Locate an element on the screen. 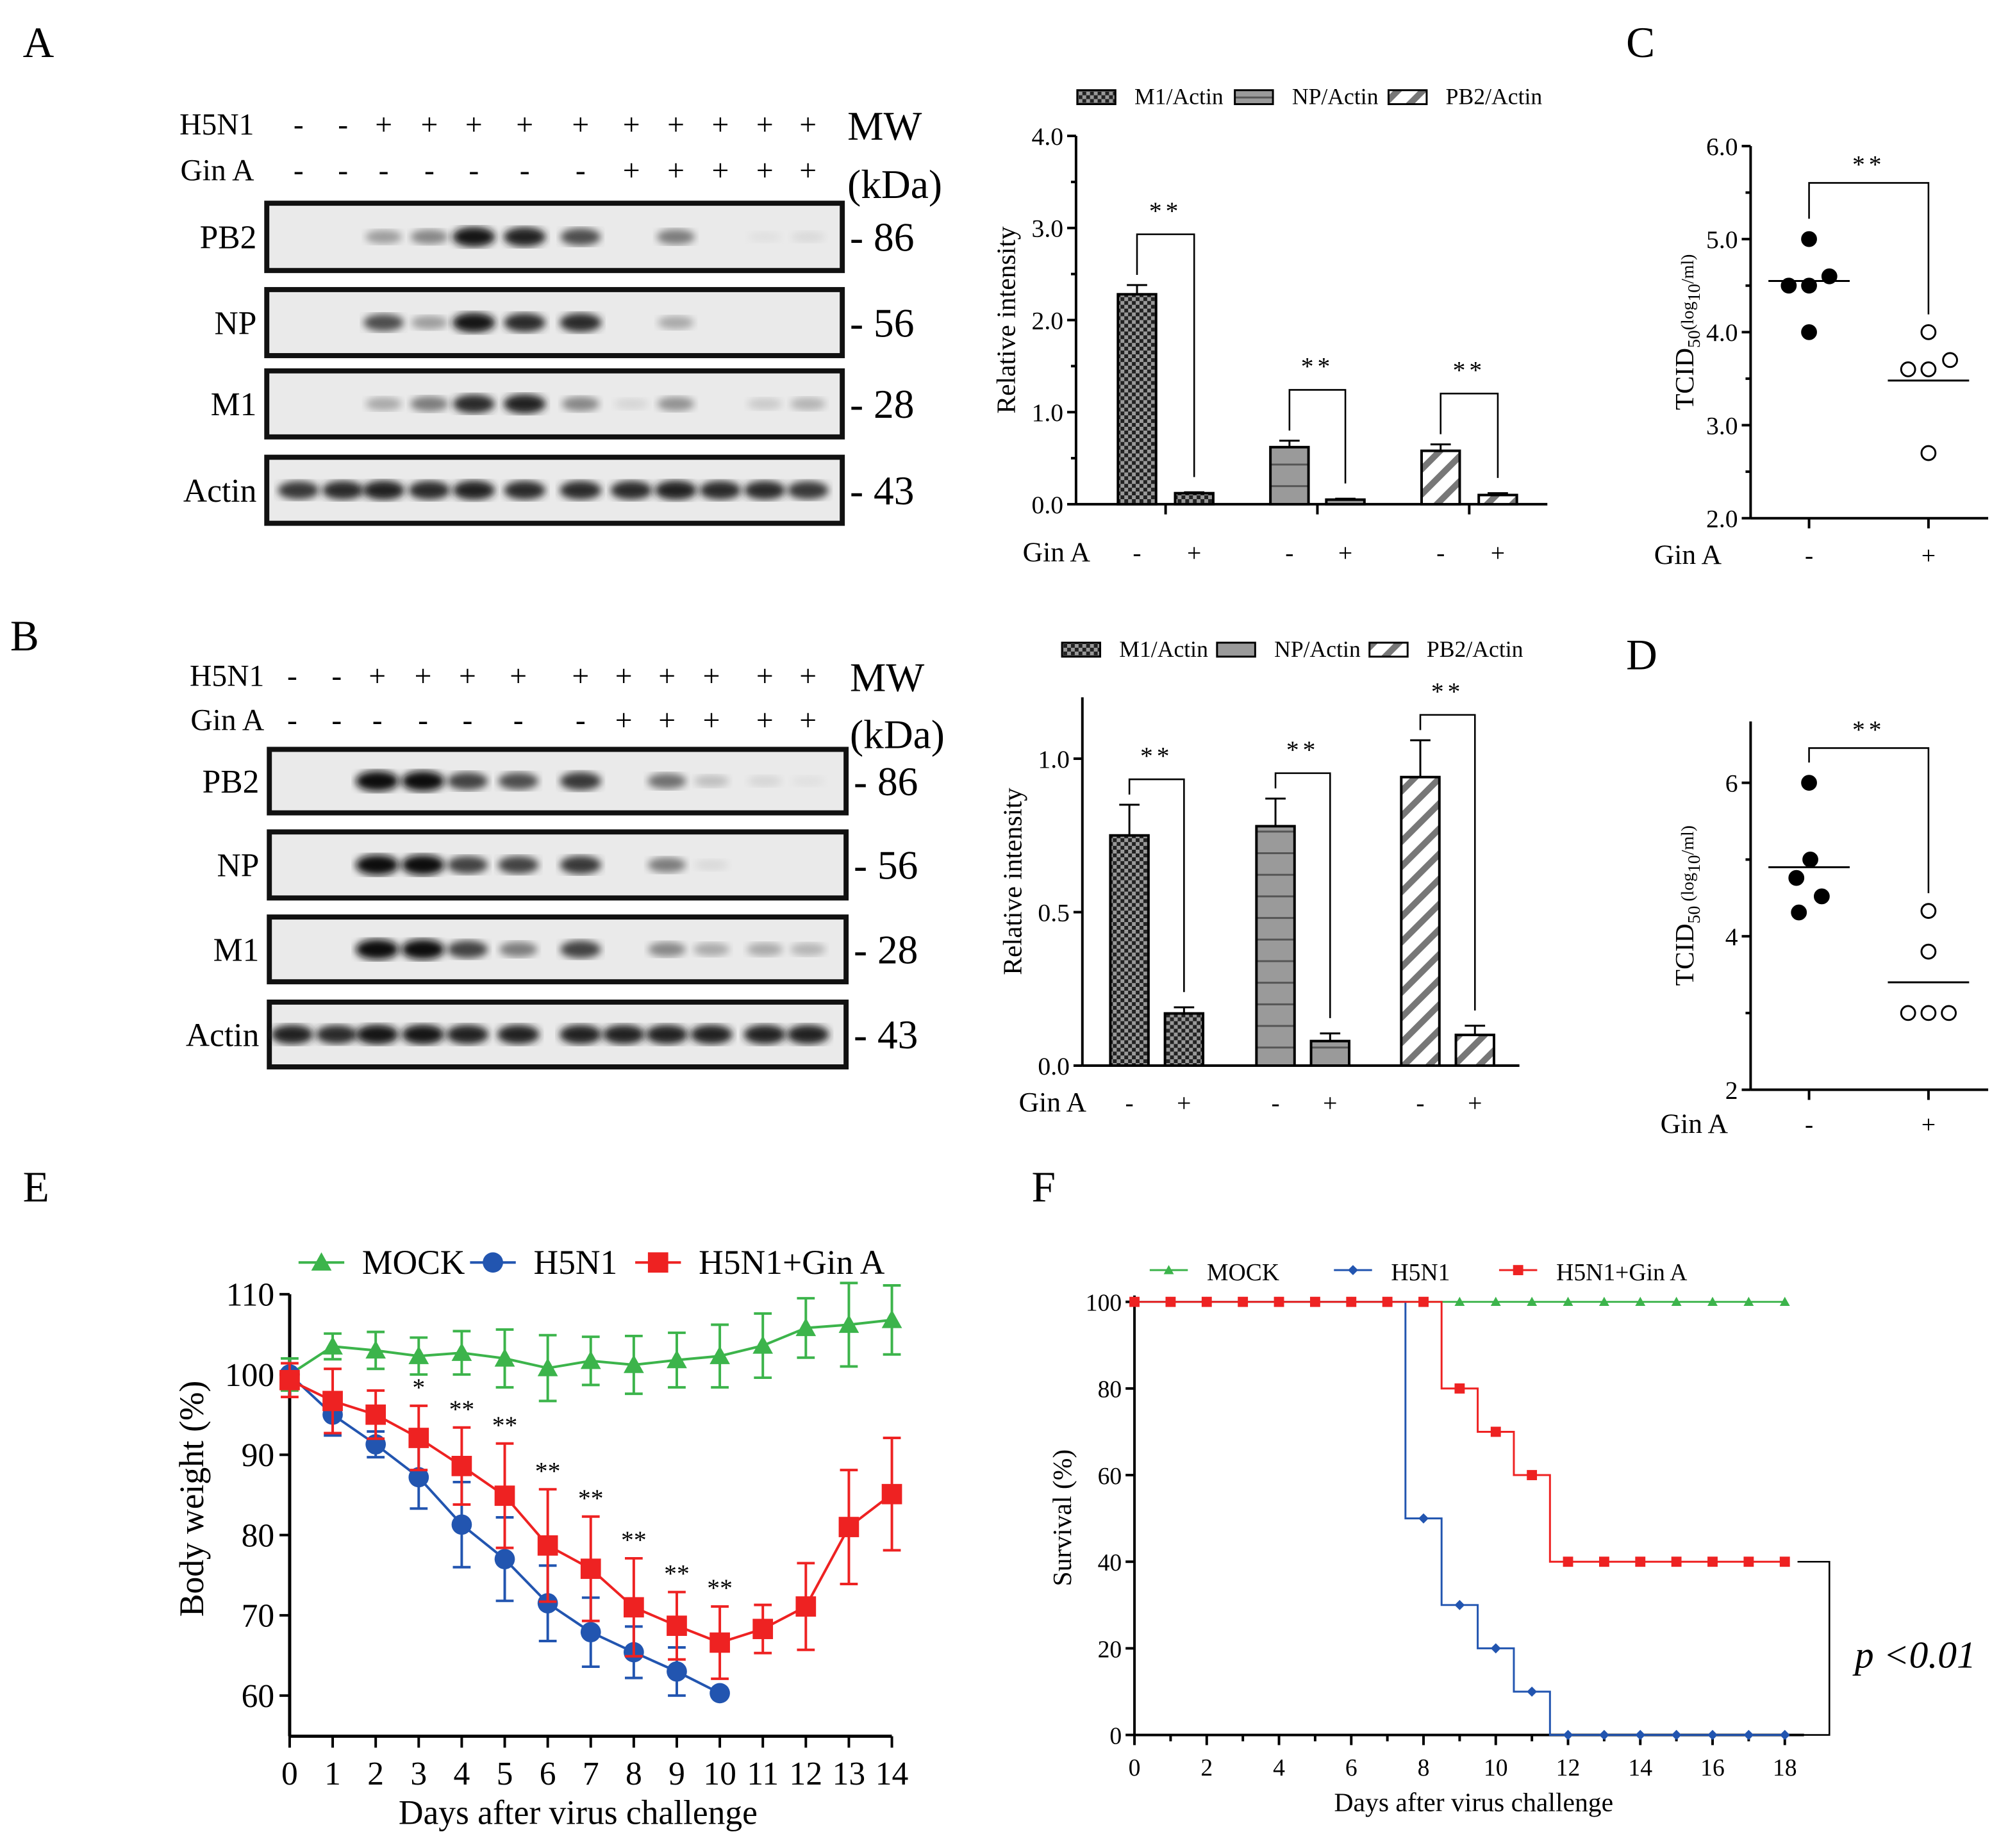  y-tick-label: 0.5 is located at coordinates (1054, 912).